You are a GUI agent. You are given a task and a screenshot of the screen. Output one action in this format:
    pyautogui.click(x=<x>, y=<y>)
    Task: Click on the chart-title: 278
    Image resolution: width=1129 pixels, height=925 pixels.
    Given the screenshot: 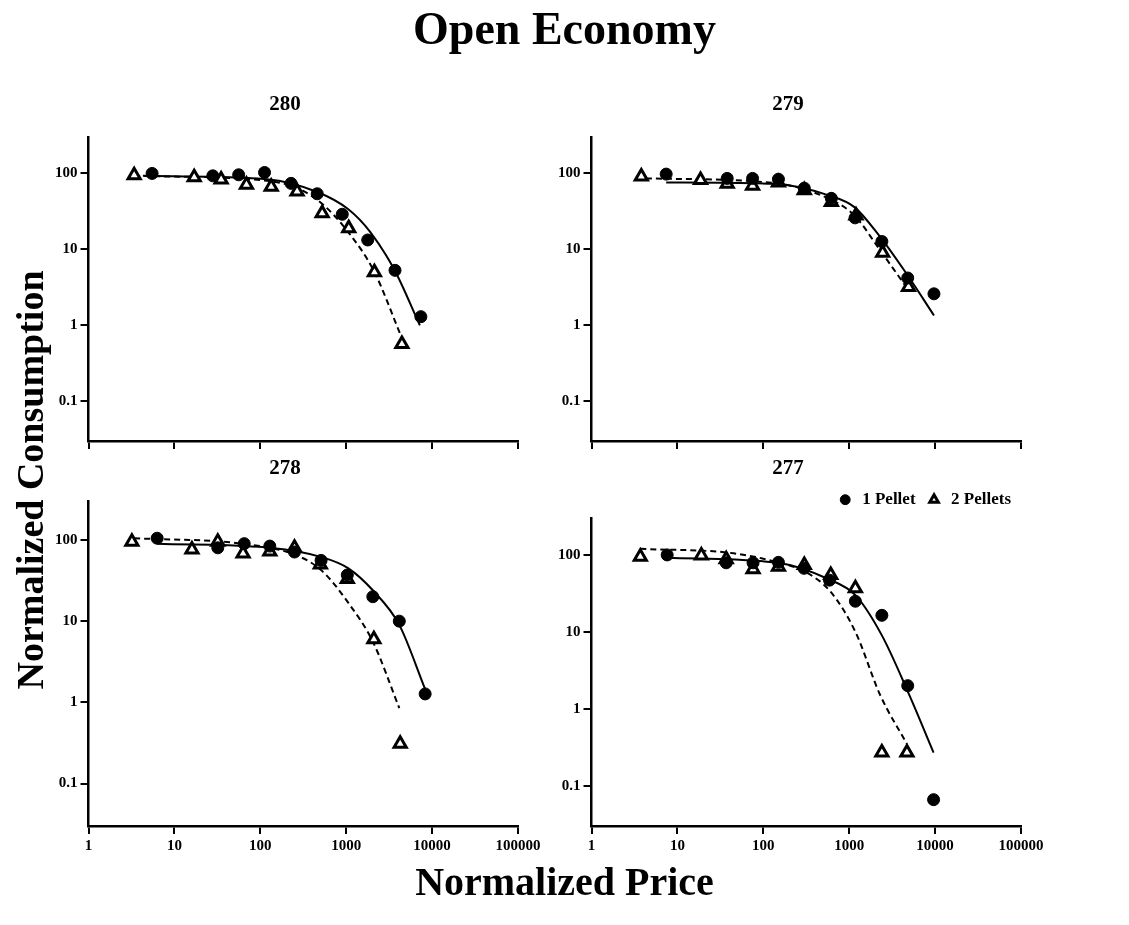 What is the action you would take?
    pyautogui.click(x=285, y=467)
    